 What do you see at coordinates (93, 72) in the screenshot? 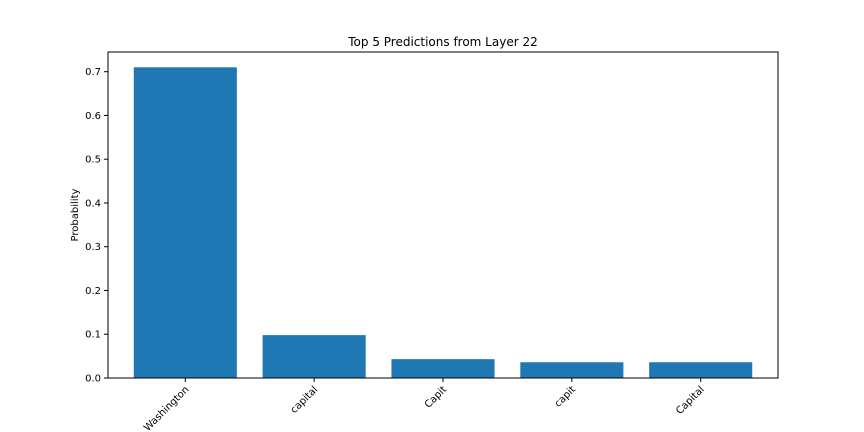
I see `y-tick-label: 0.7` at bounding box center [93, 72].